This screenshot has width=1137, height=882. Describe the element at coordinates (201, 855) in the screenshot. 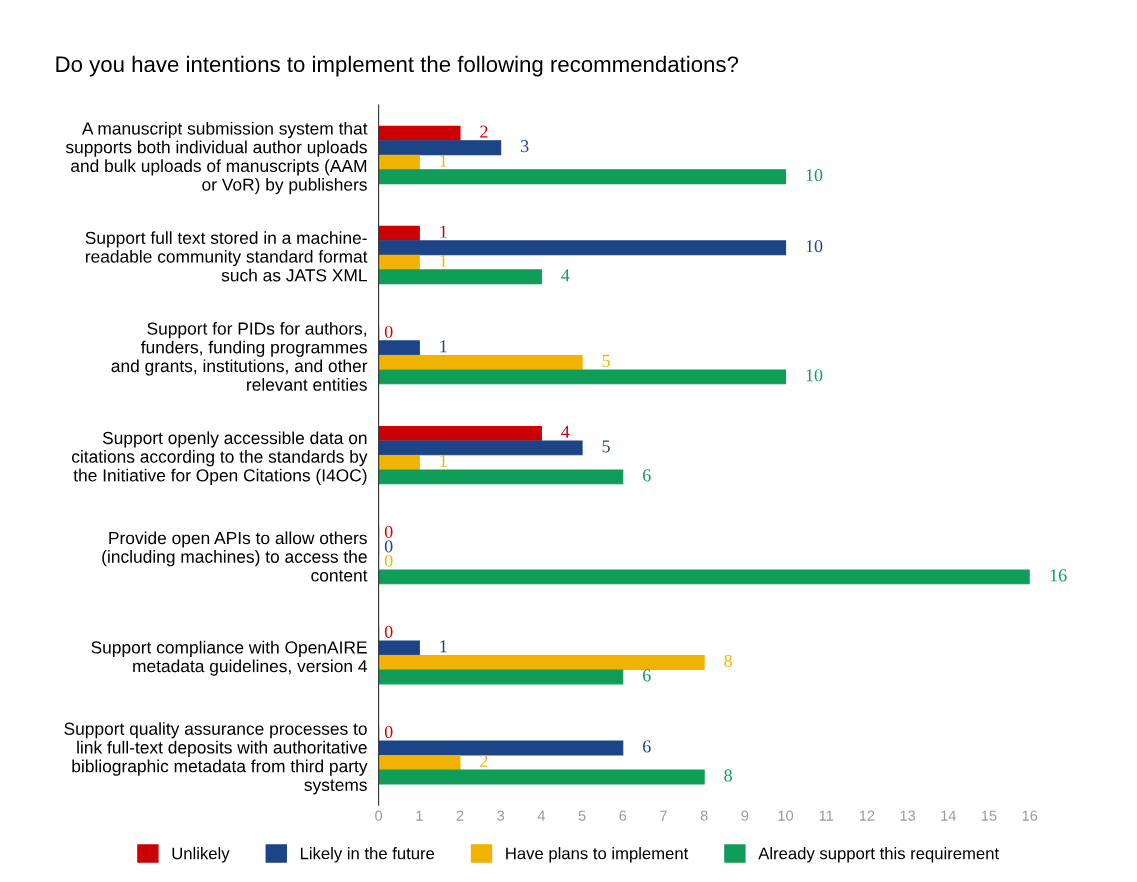

I see `legend-label: Unlikely` at that location.